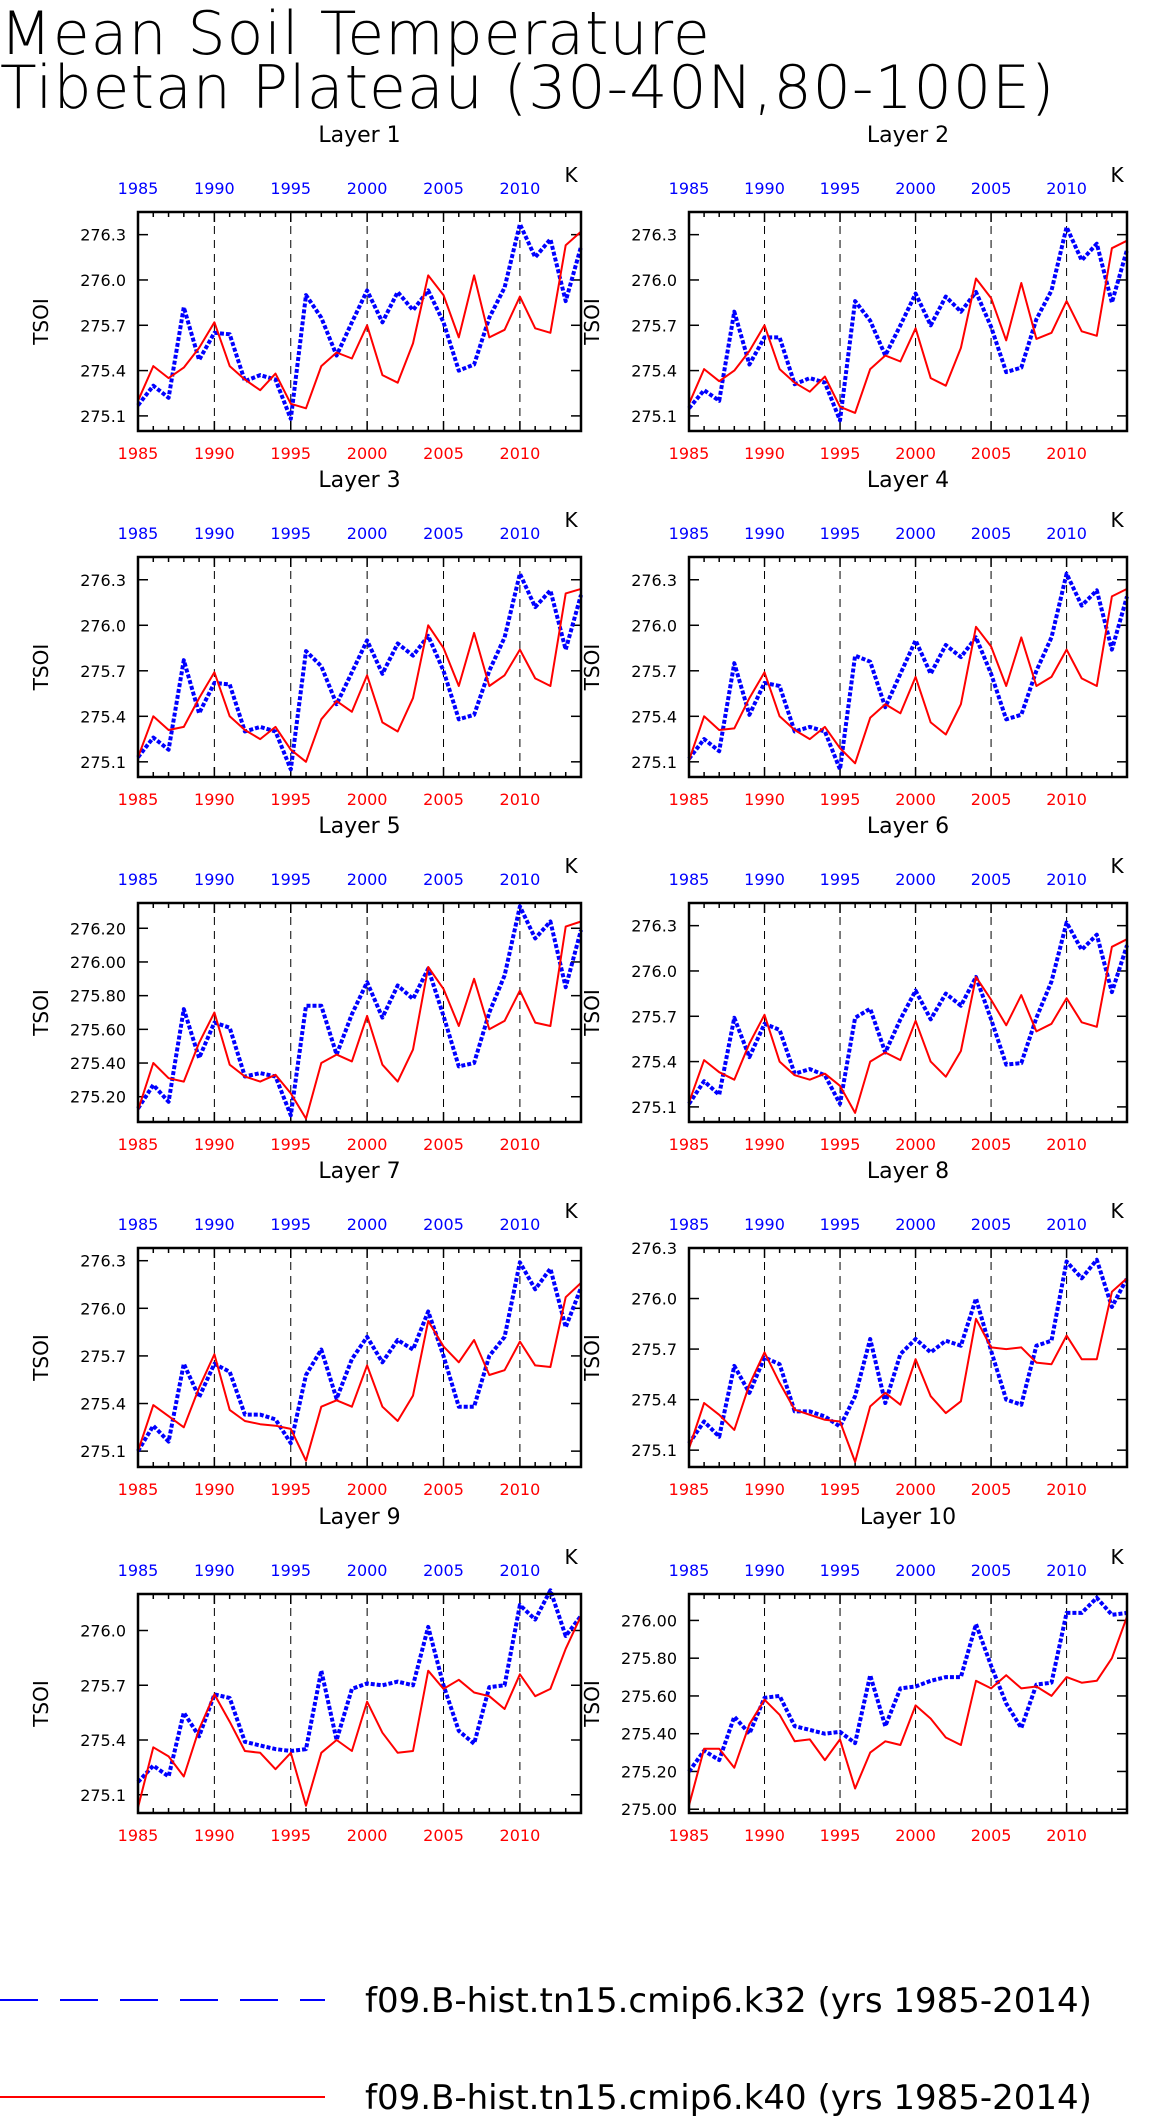 This screenshot has width=1166, height=2119. Describe the element at coordinates (908, 480) in the screenshot. I see `panel-title: Layer 4` at that location.